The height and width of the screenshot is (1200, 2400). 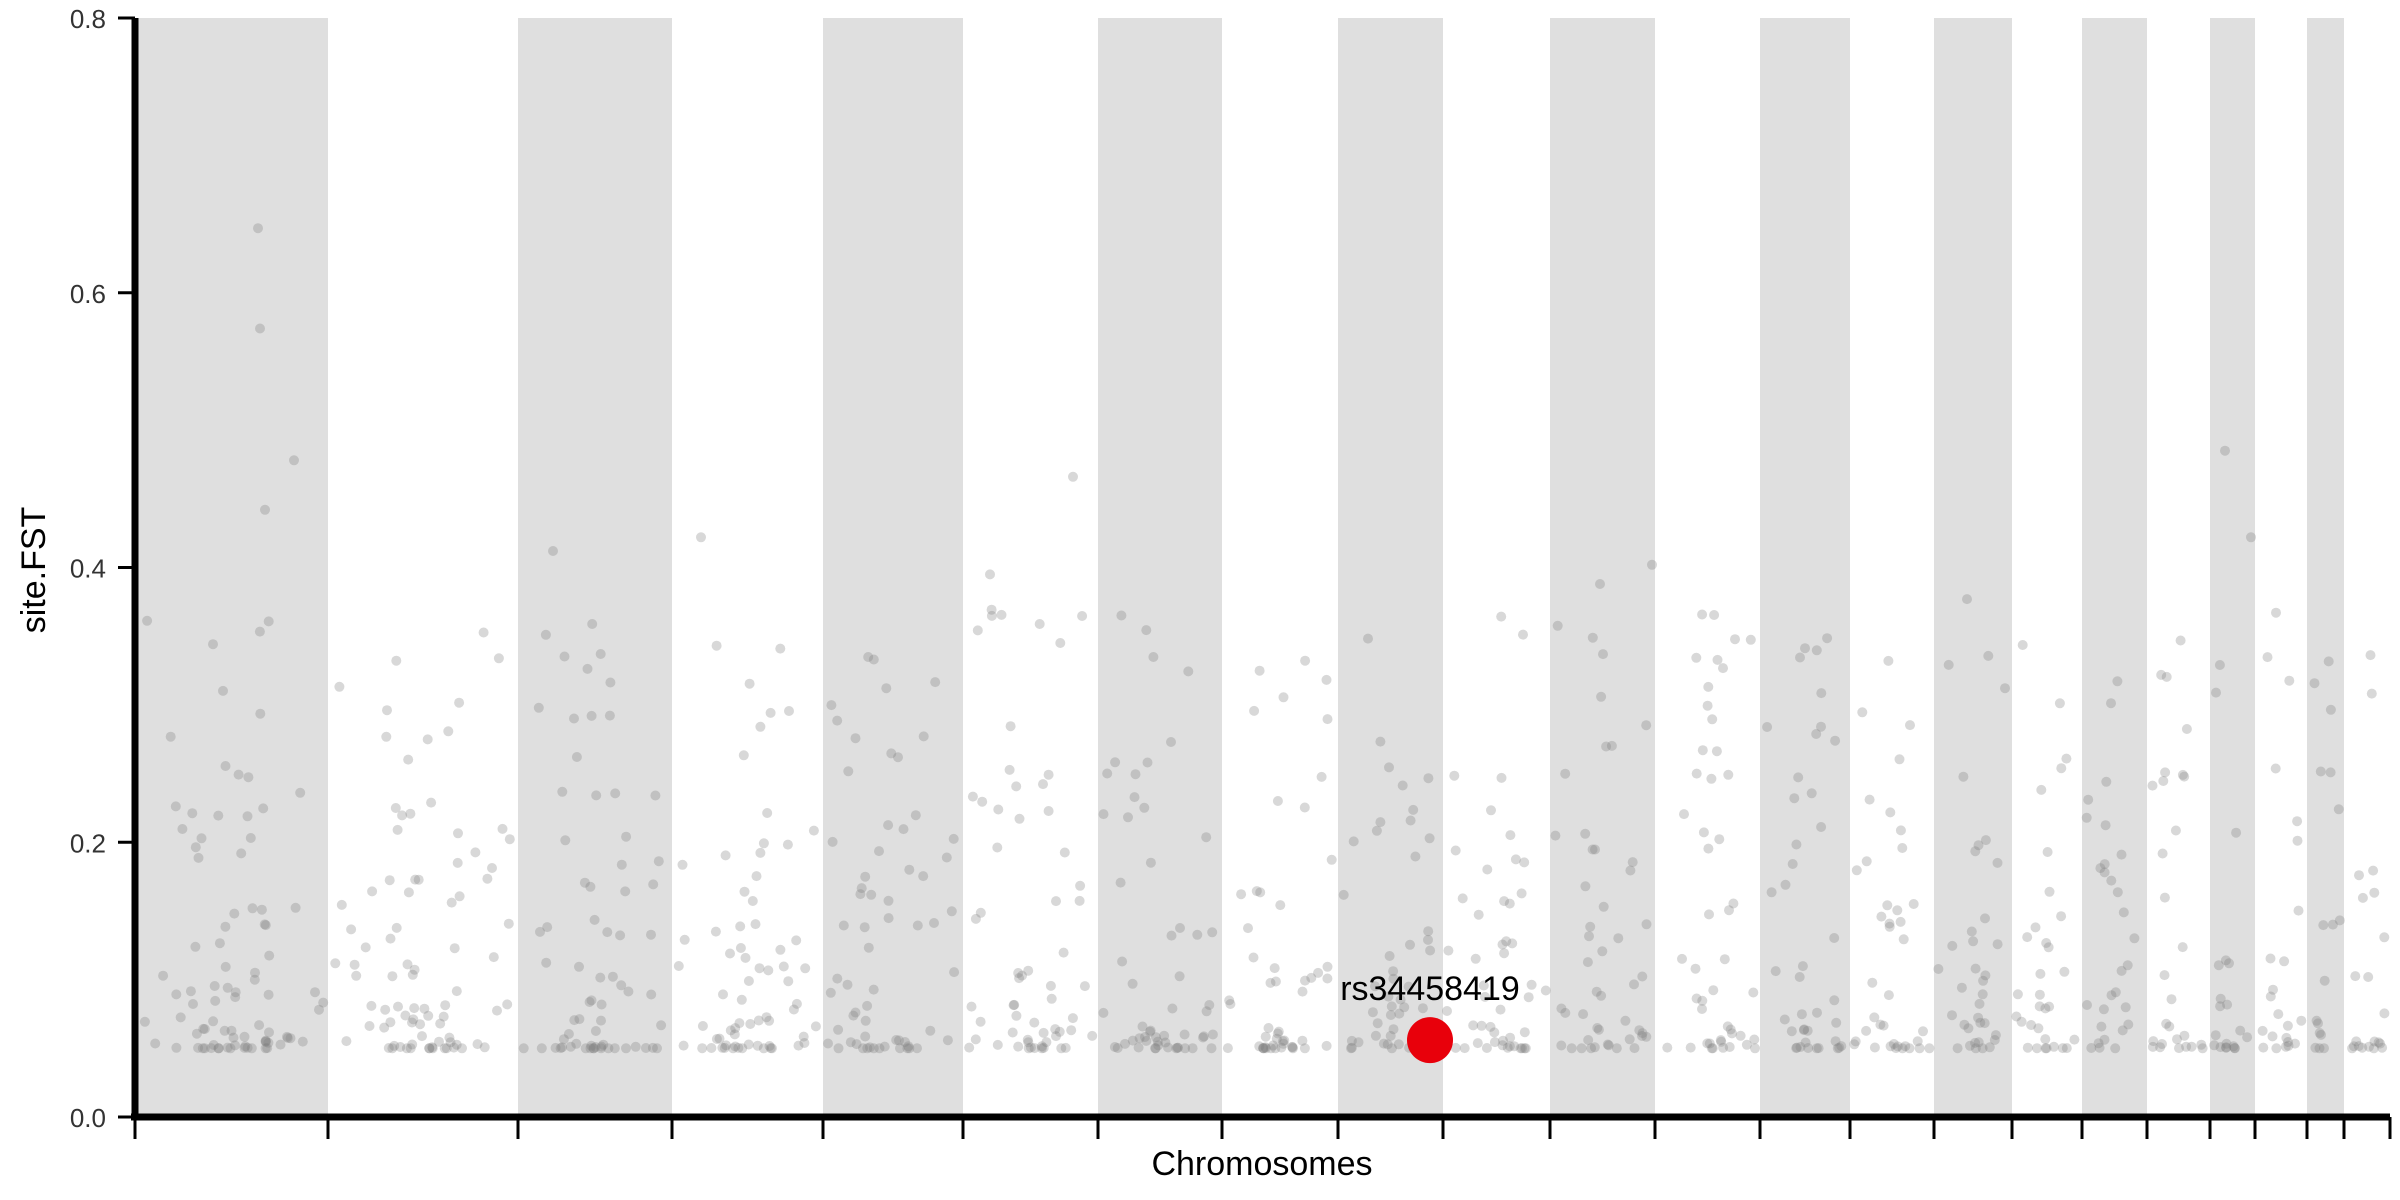 I want to click on chromosome-band, so click(x=1973, y=567).